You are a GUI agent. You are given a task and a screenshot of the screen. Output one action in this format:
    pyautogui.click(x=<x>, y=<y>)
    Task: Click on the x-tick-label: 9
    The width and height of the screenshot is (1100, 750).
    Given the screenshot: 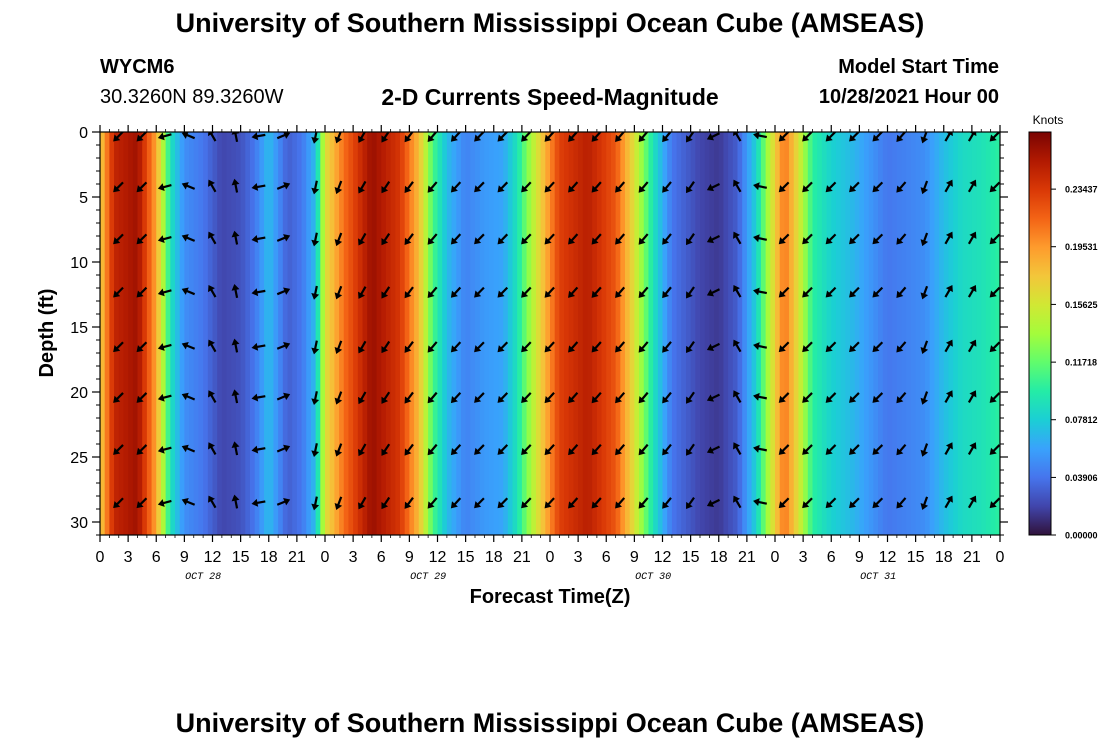 What is the action you would take?
    pyautogui.click(x=634, y=557)
    